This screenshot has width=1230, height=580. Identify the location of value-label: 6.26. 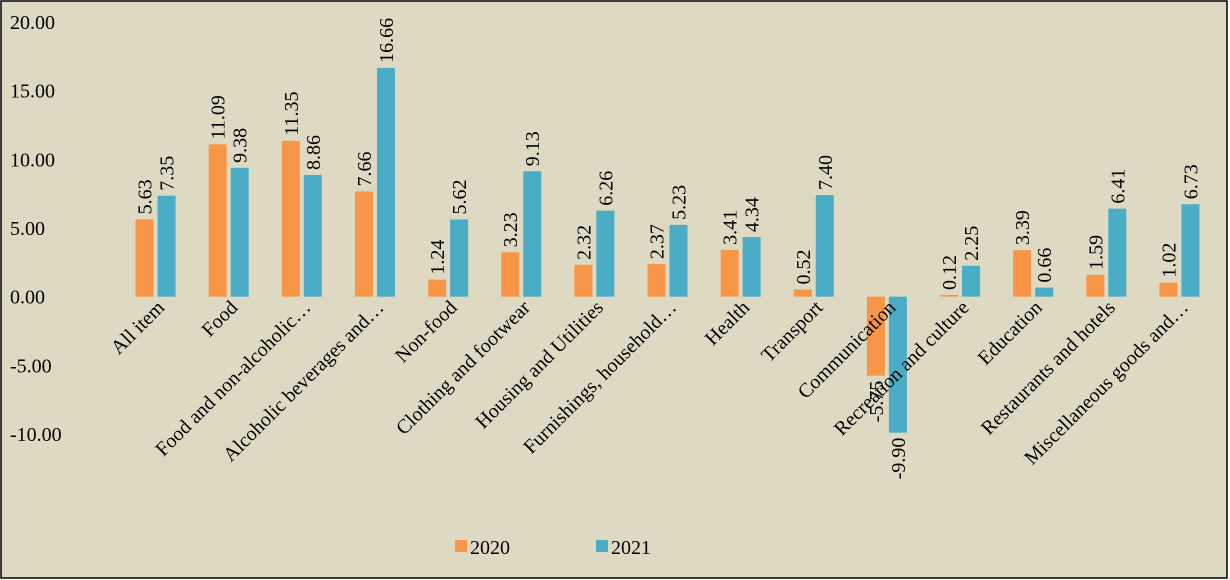
(606, 188).